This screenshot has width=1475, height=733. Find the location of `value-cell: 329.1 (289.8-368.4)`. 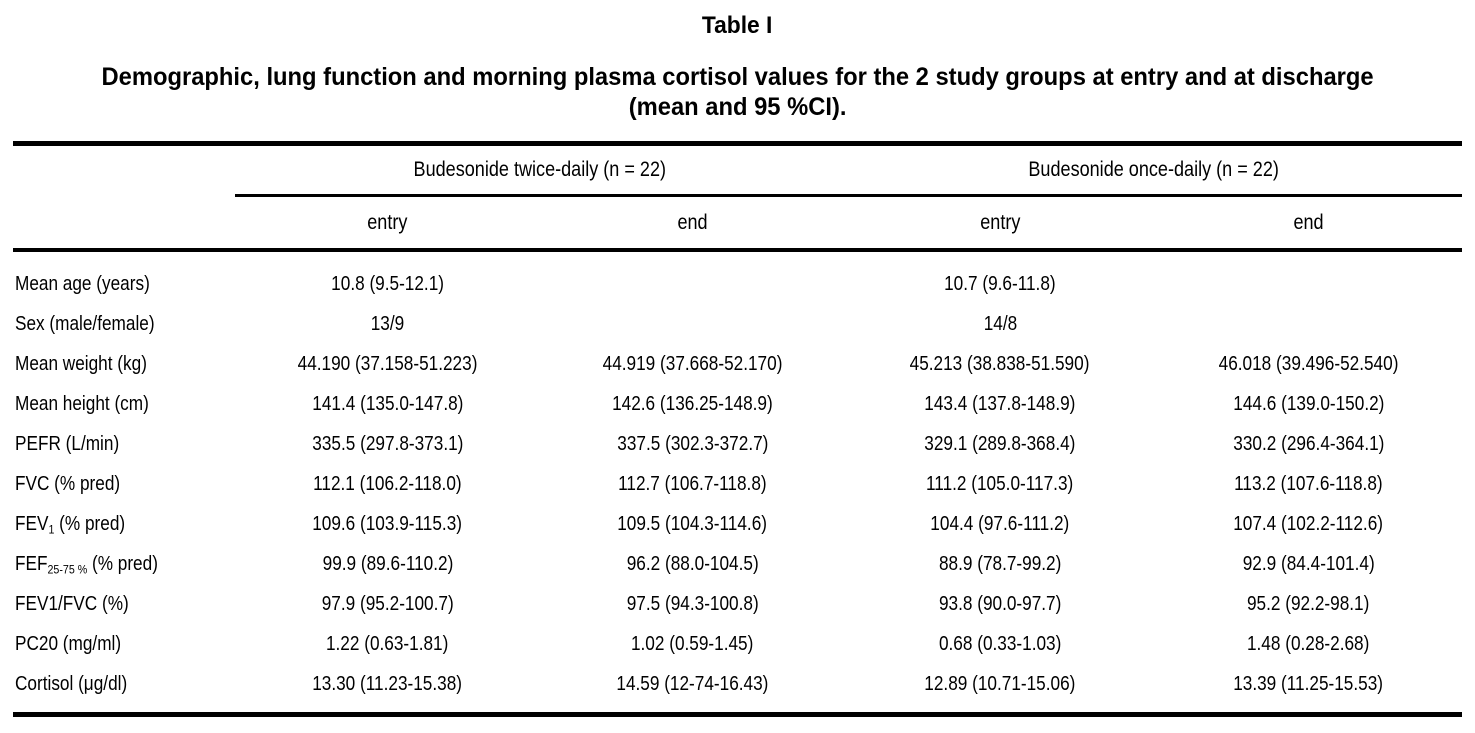

value-cell: 329.1 (289.8-368.4) is located at coordinates (1000, 444).